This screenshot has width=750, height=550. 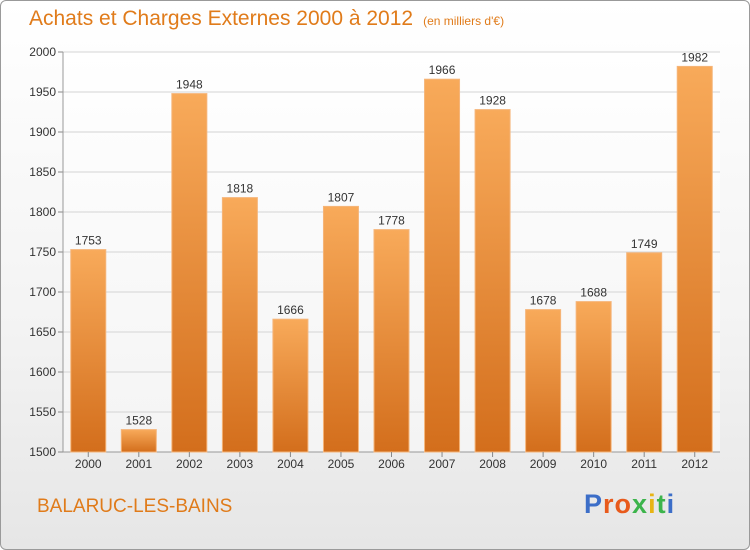 I want to click on data-label-2008: 1928, so click(x=492, y=101).